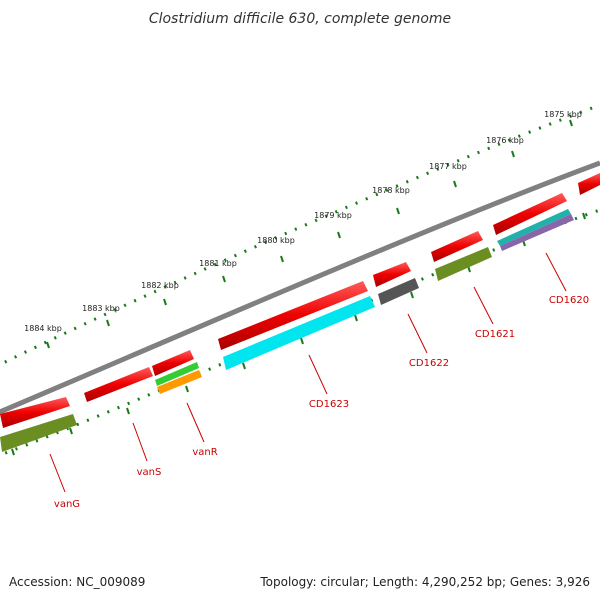  What do you see at coordinates (204, 452) in the screenshot?
I see `gene-label-vanr: vanR` at bounding box center [204, 452].